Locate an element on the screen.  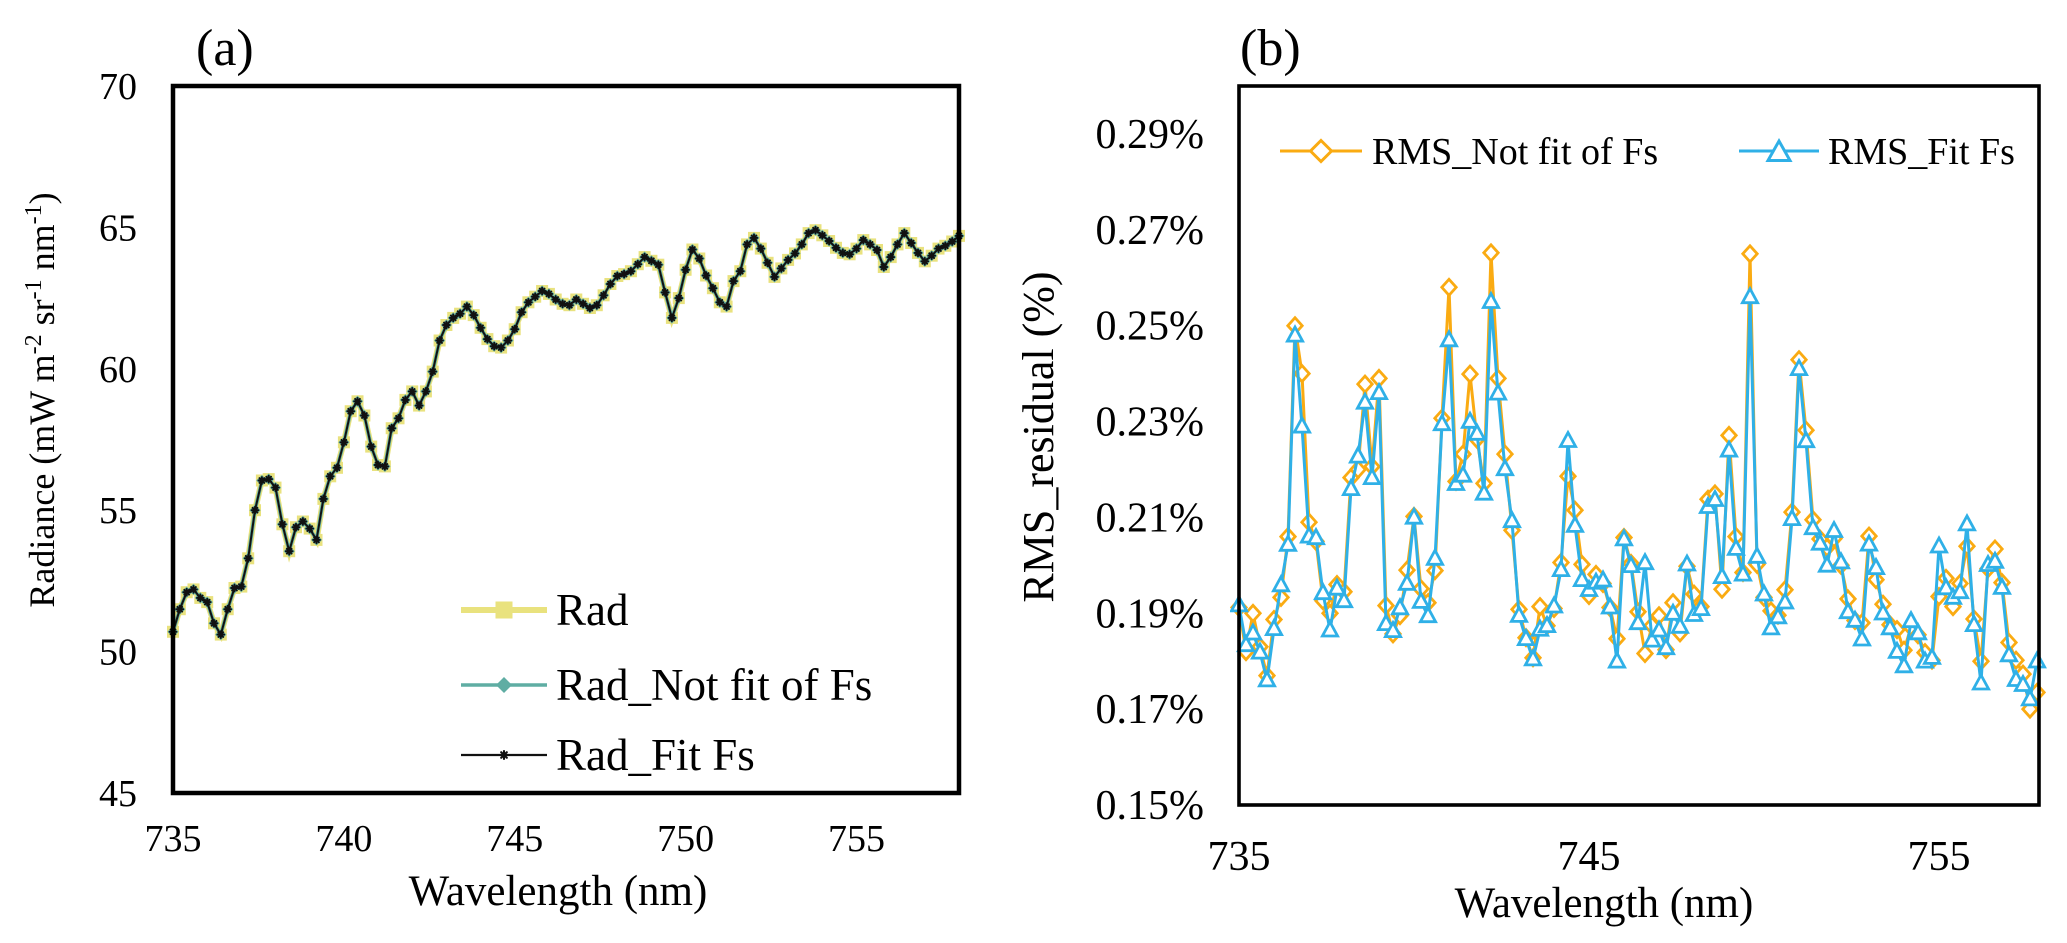
svg-text: 0.29% is located at coordinates (1150, 135).